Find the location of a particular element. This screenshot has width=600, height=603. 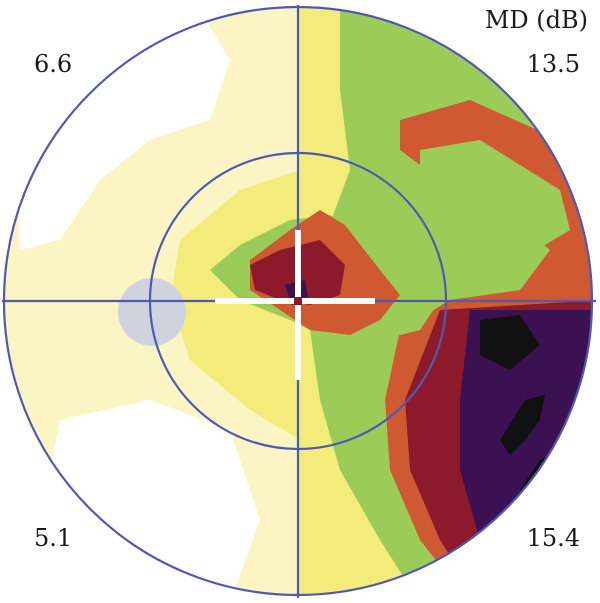

md-upper-right-value: 13.5 is located at coordinates (553, 64).